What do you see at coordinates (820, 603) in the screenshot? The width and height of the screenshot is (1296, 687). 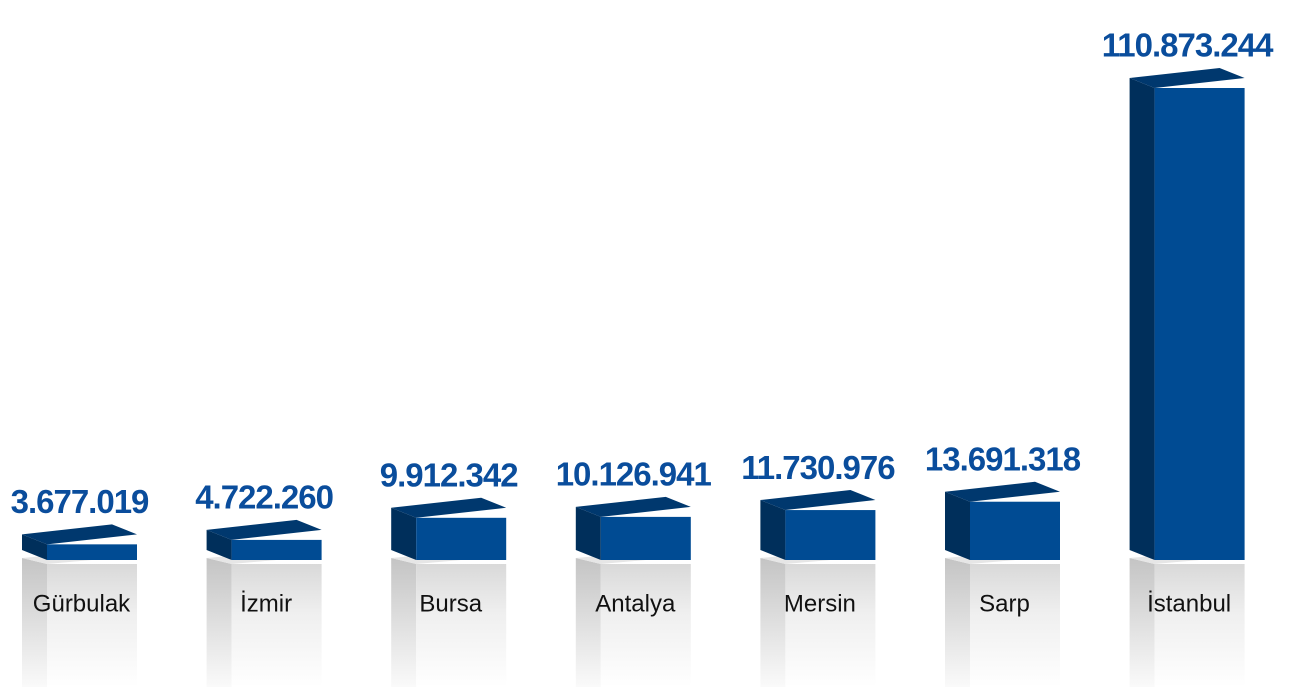 I see `category-label: Mersin` at bounding box center [820, 603].